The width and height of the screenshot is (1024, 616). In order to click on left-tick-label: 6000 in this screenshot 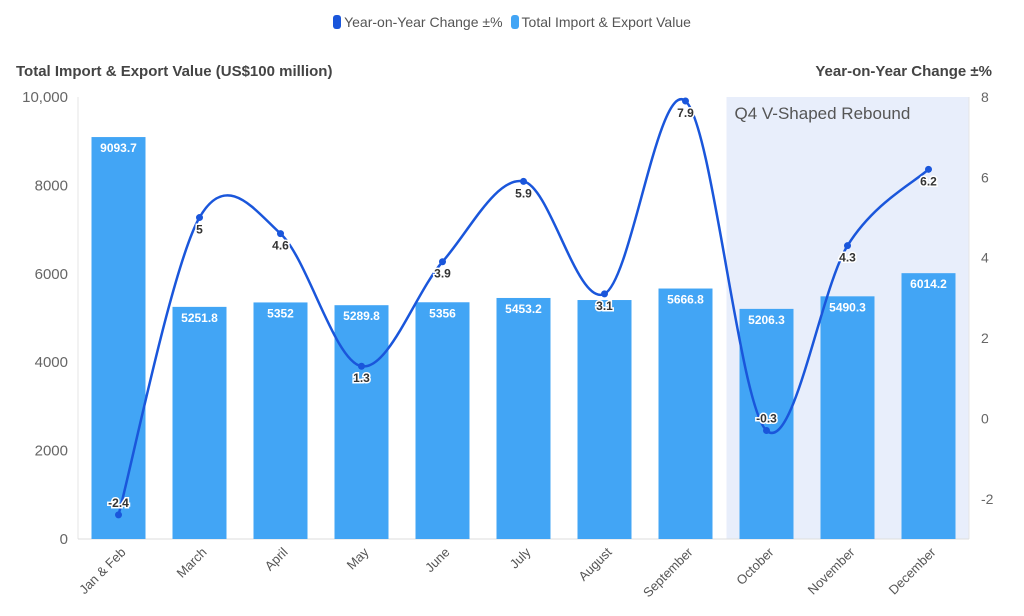, I will do `click(51, 274)`.